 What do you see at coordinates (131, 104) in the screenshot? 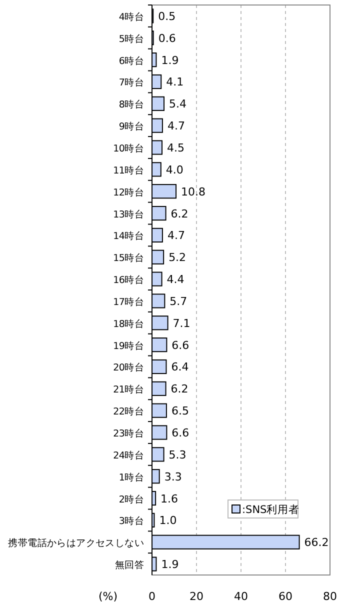
I see `y-tick-label: 8時台` at bounding box center [131, 104].